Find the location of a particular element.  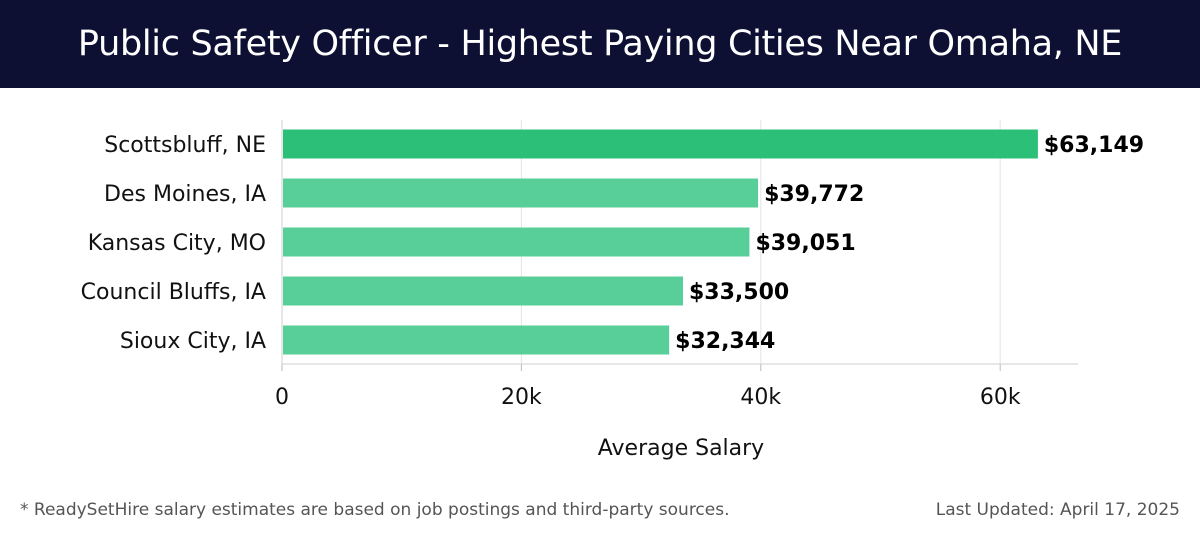

category-label: Kansas City, MO is located at coordinates (177, 243).